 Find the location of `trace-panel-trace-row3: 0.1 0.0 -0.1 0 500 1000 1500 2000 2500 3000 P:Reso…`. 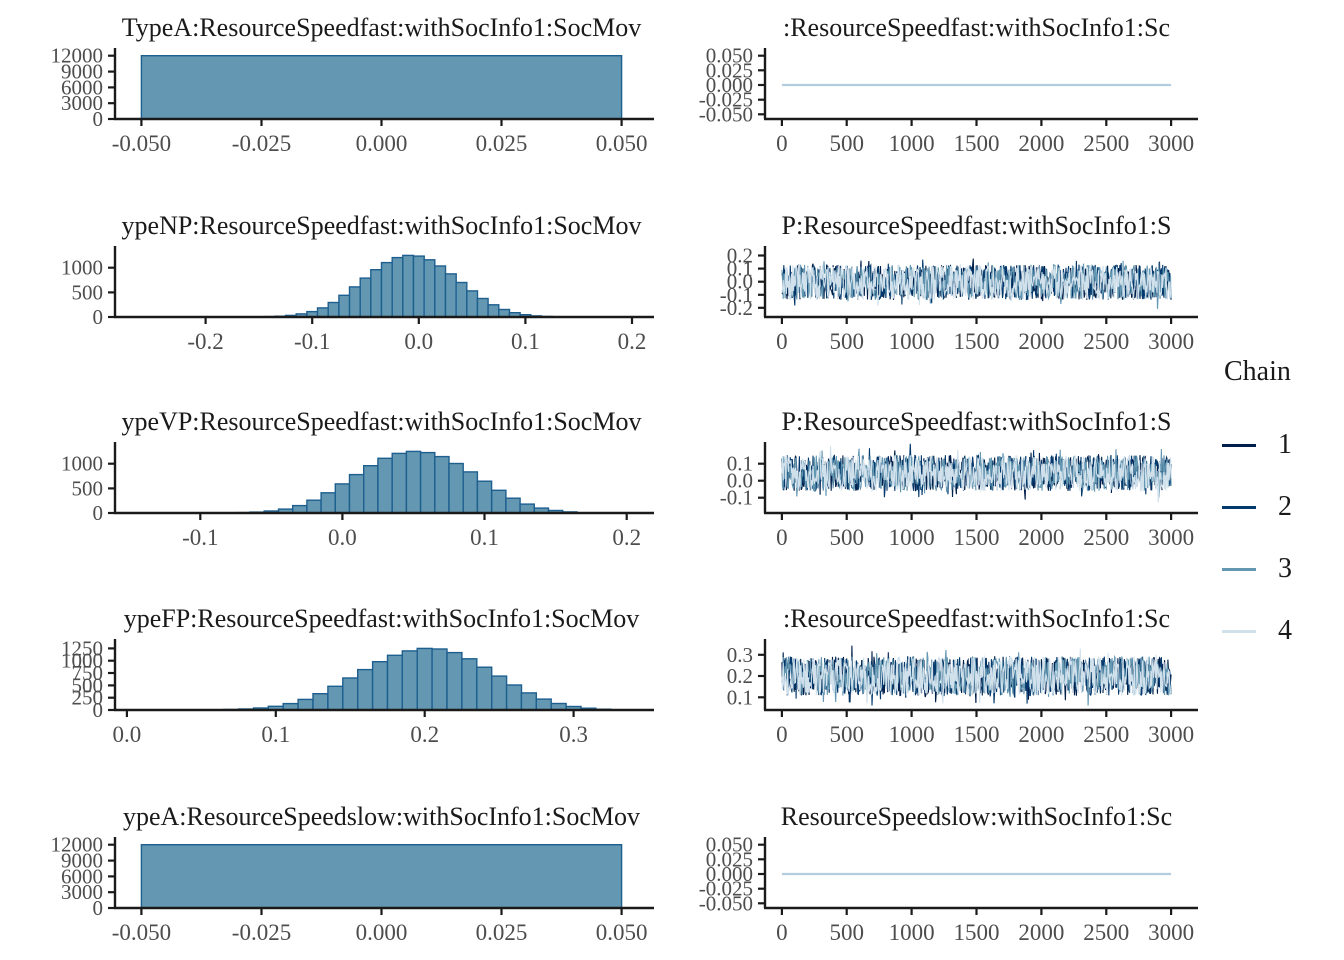

trace-panel-trace-row3: 0.1 0.0 -0.1 0 500 1000 1500 2000 2500 3000 P:Reso… is located at coordinates (942, 483).